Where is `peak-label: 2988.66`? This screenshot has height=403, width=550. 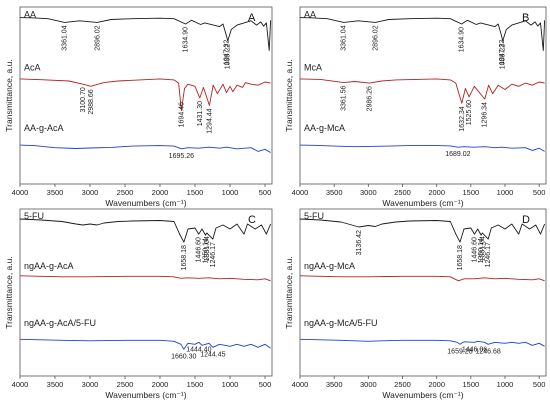
peak-label: 2988.66 is located at coordinates (91, 101).